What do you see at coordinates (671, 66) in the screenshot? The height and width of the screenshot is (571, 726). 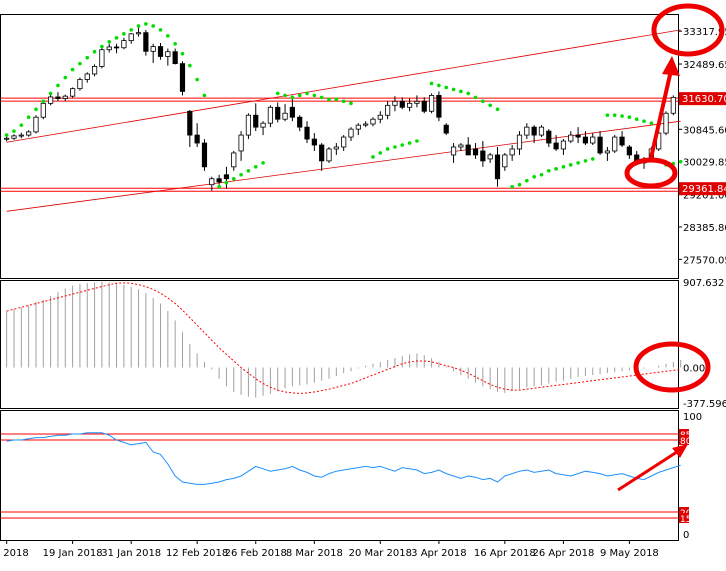 I see `annotation-arrow-head` at bounding box center [671, 66].